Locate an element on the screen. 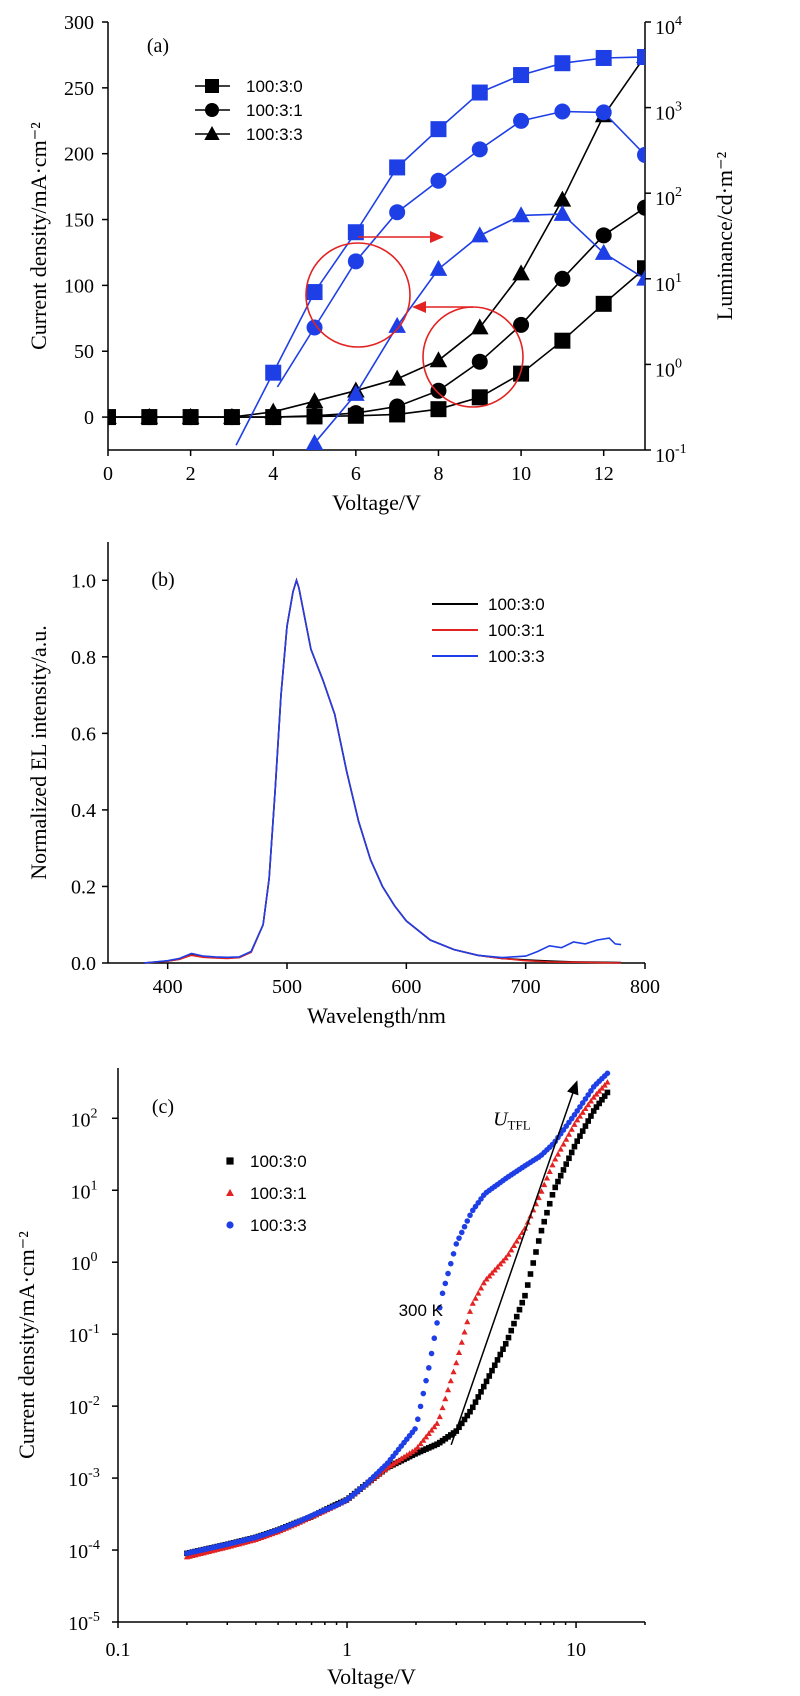 This screenshot has width=800, height=1696. y2-tick-label: 10⁴ is located at coordinates (668, 26).